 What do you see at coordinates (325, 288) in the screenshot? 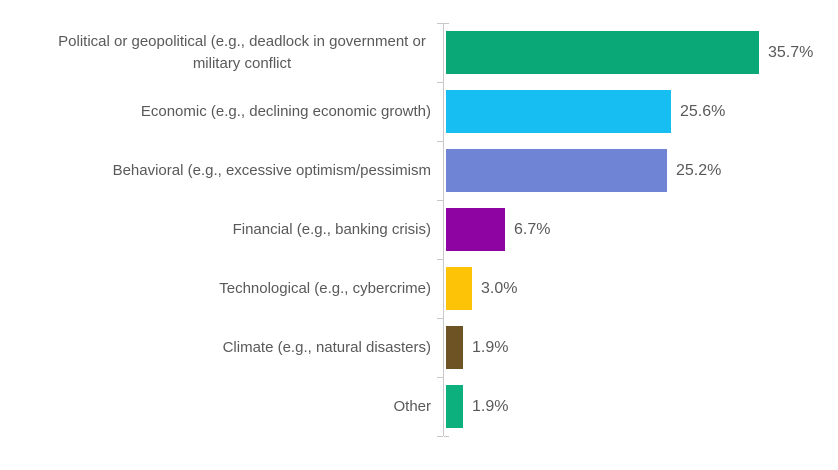
I see `category-label: Technological (e.g., cybercrime)` at bounding box center [325, 288].